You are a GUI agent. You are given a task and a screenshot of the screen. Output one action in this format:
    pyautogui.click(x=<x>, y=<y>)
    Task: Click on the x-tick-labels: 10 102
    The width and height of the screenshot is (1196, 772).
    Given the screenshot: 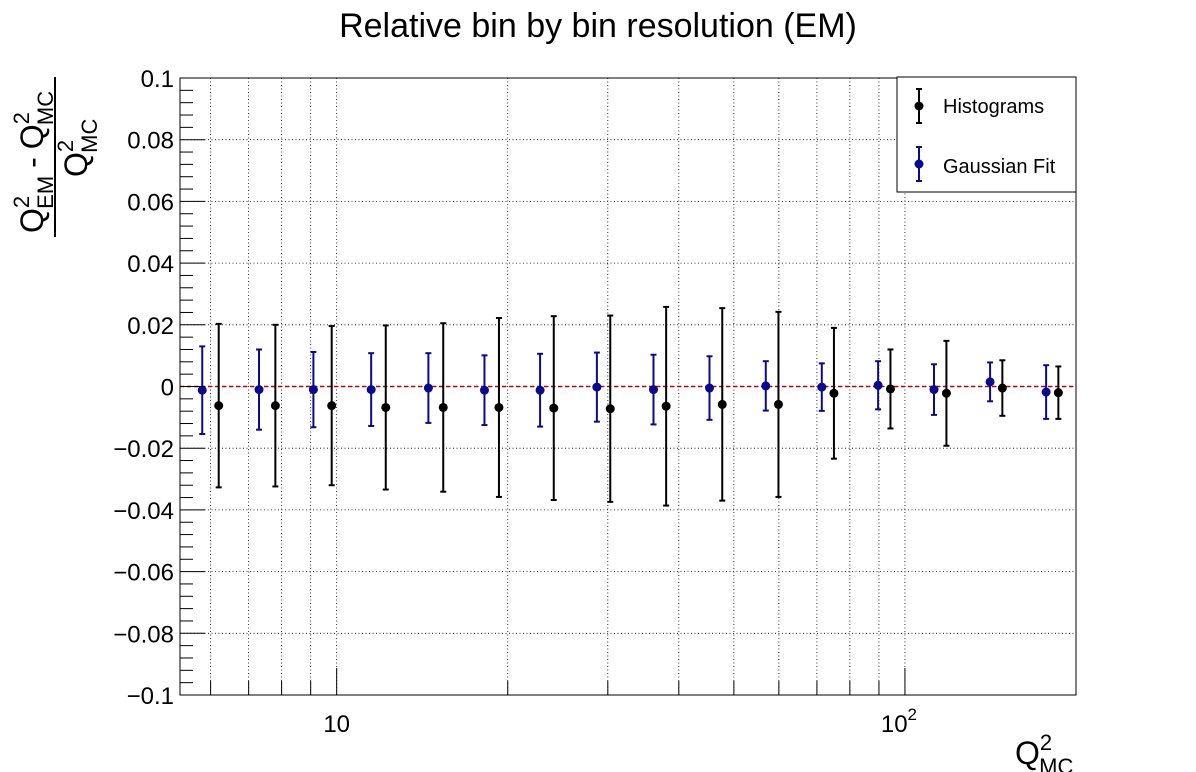 What is the action you would take?
    pyautogui.click(x=620, y=721)
    